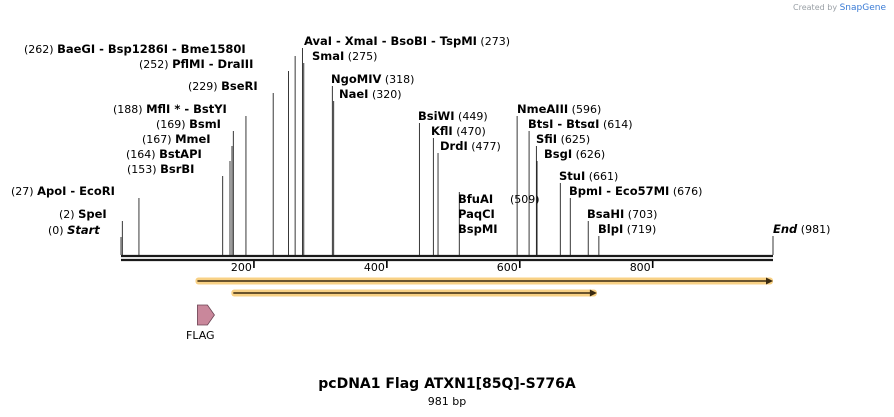 The image size is (894, 417). What do you see at coordinates (372, 79) in the screenshot?
I see `site-label: NgoMIV (318)` at bounding box center [372, 79].